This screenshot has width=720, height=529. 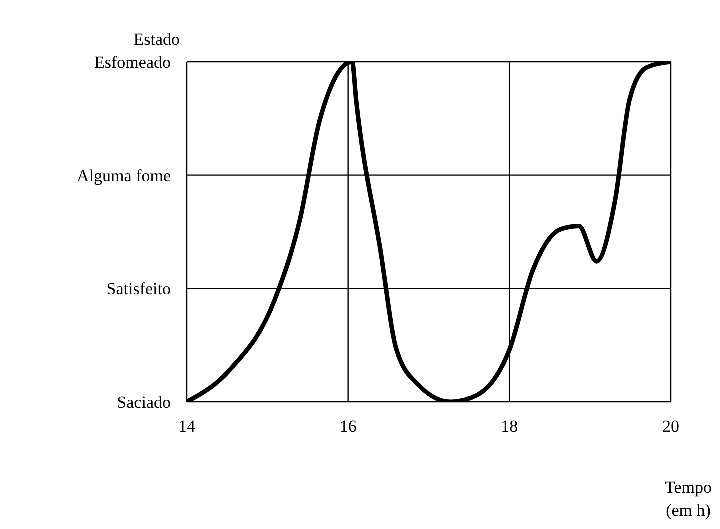 I want to click on x-tick-label: 14, so click(x=187, y=426).